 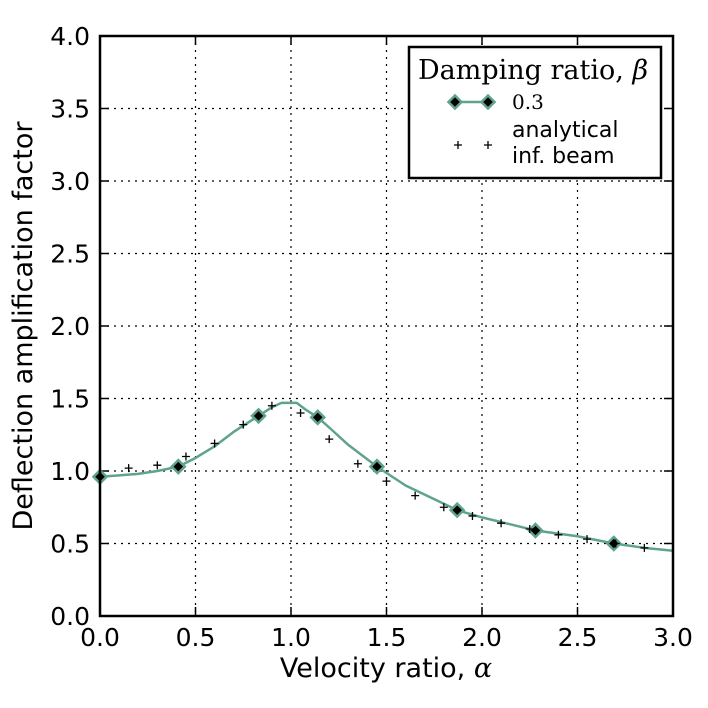 What do you see at coordinates (578, 637) in the screenshot?
I see `x-tick-label: 2.5` at bounding box center [578, 637].